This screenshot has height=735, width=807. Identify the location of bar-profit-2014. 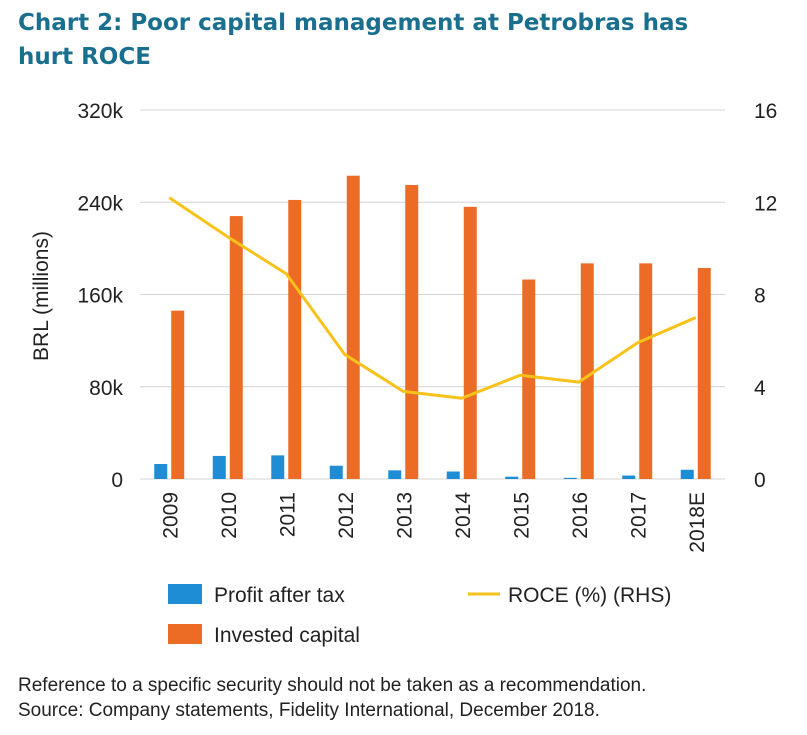
(453, 475).